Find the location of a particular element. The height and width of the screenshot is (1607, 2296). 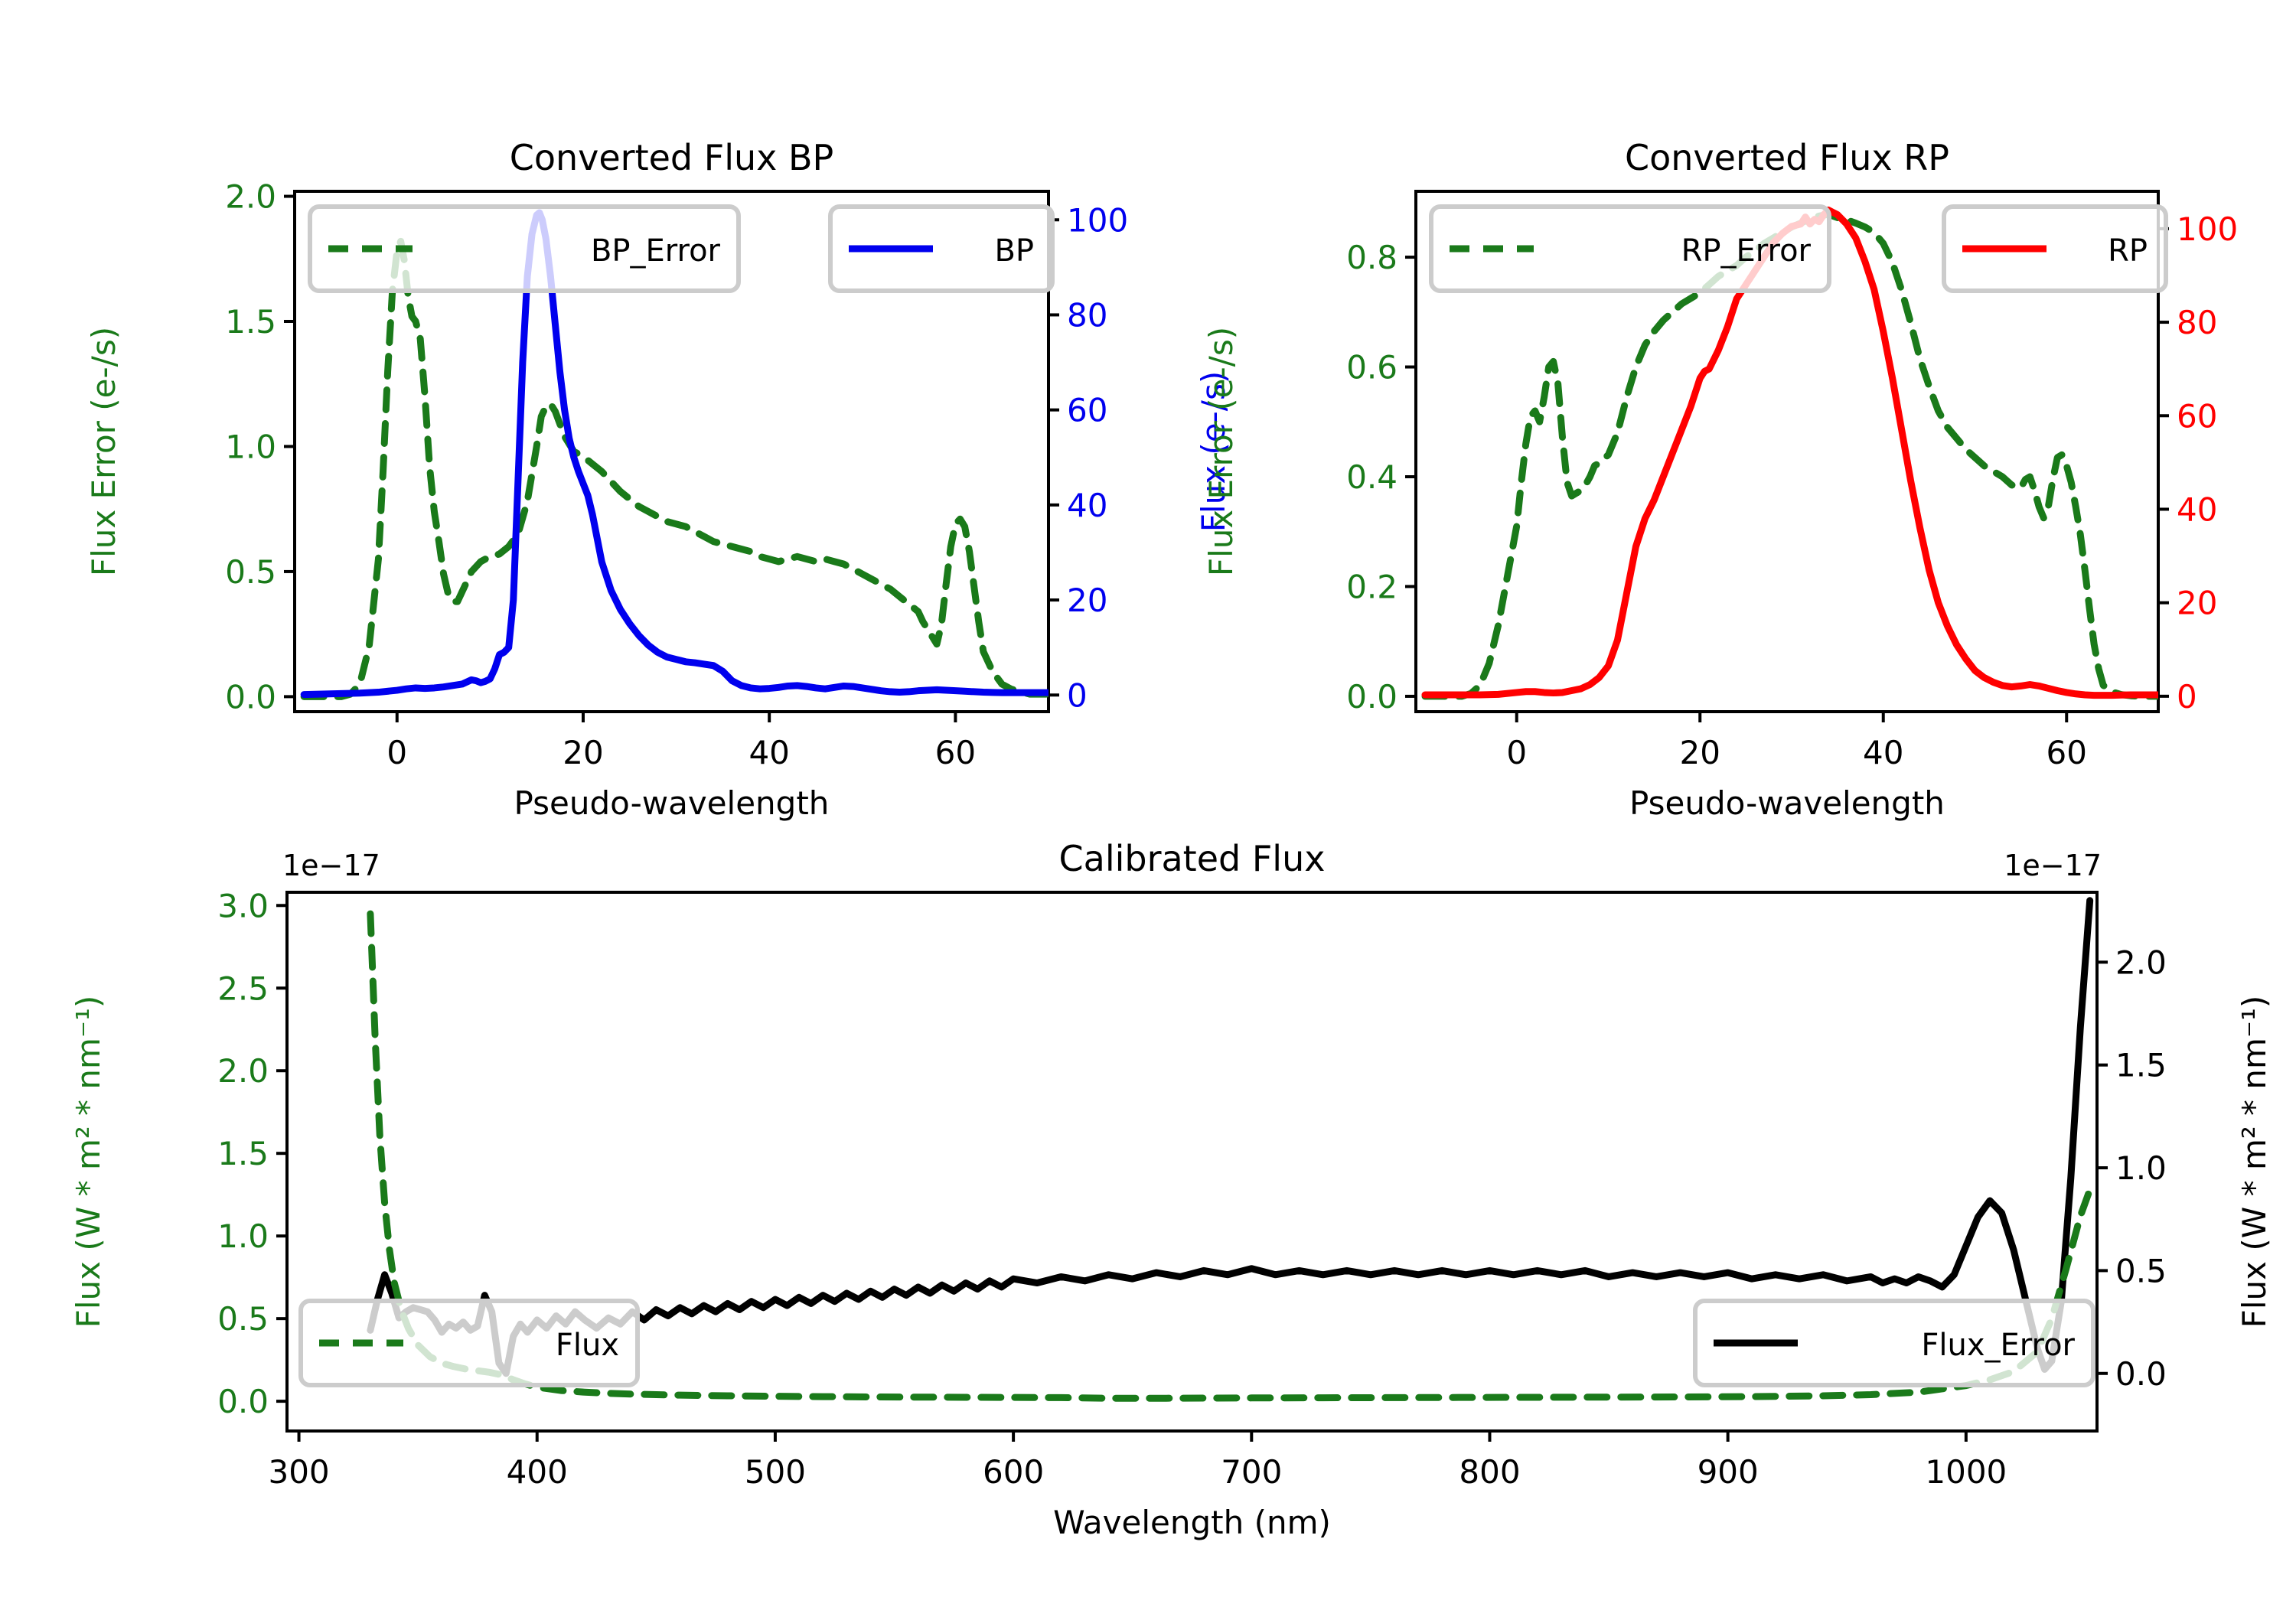

y2-axis-label: Flux (e-/s) is located at coordinates (1213, 451).